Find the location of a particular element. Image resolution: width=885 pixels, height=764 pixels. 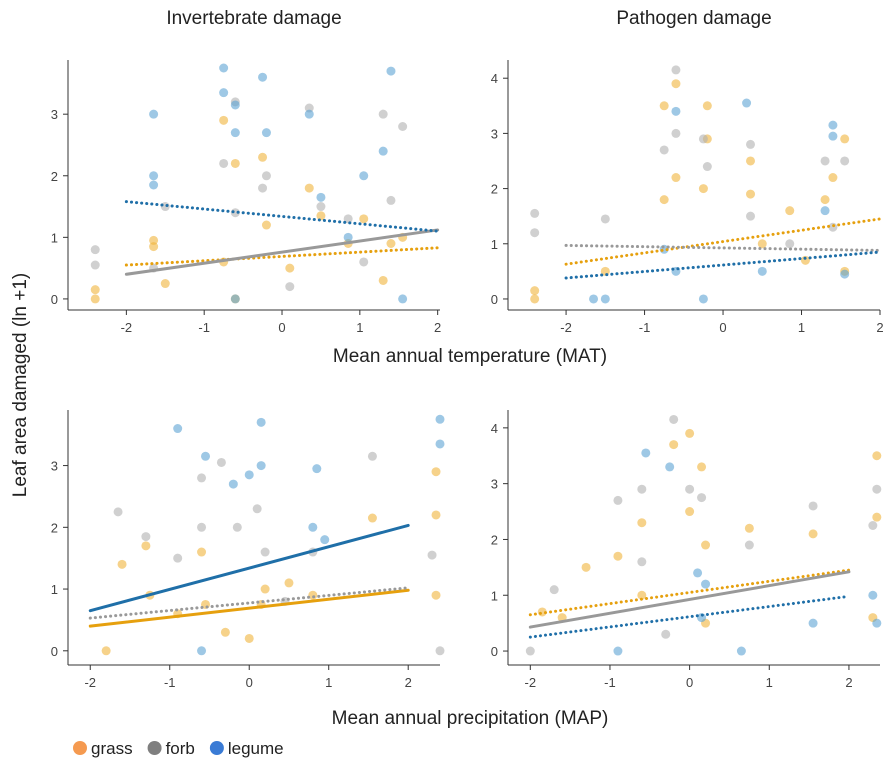

panel-title: Pathogen damage is located at coordinates (693, 18).